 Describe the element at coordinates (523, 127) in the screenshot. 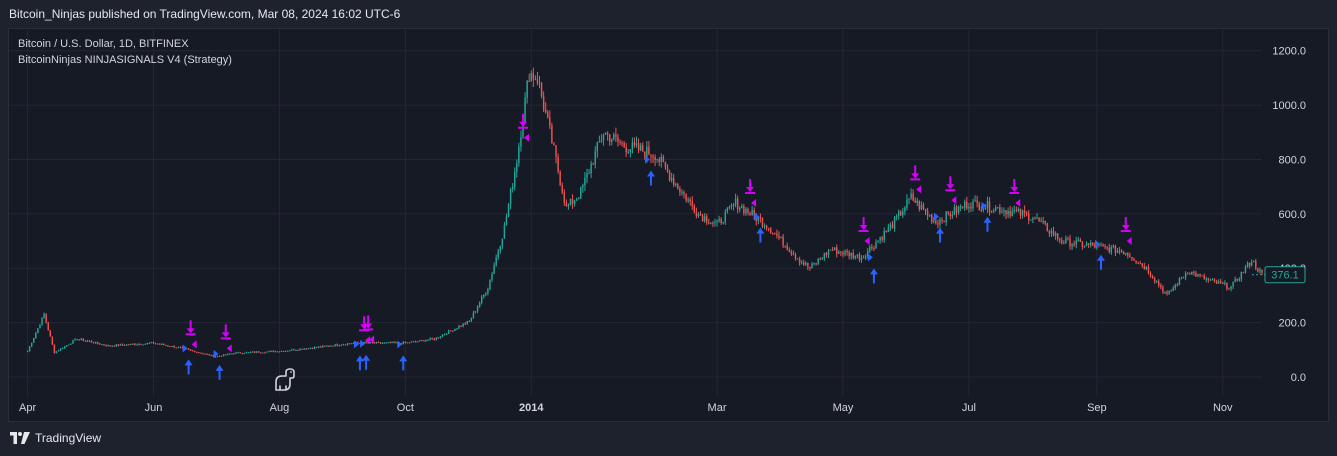

I see `sell-signal-marker` at that location.